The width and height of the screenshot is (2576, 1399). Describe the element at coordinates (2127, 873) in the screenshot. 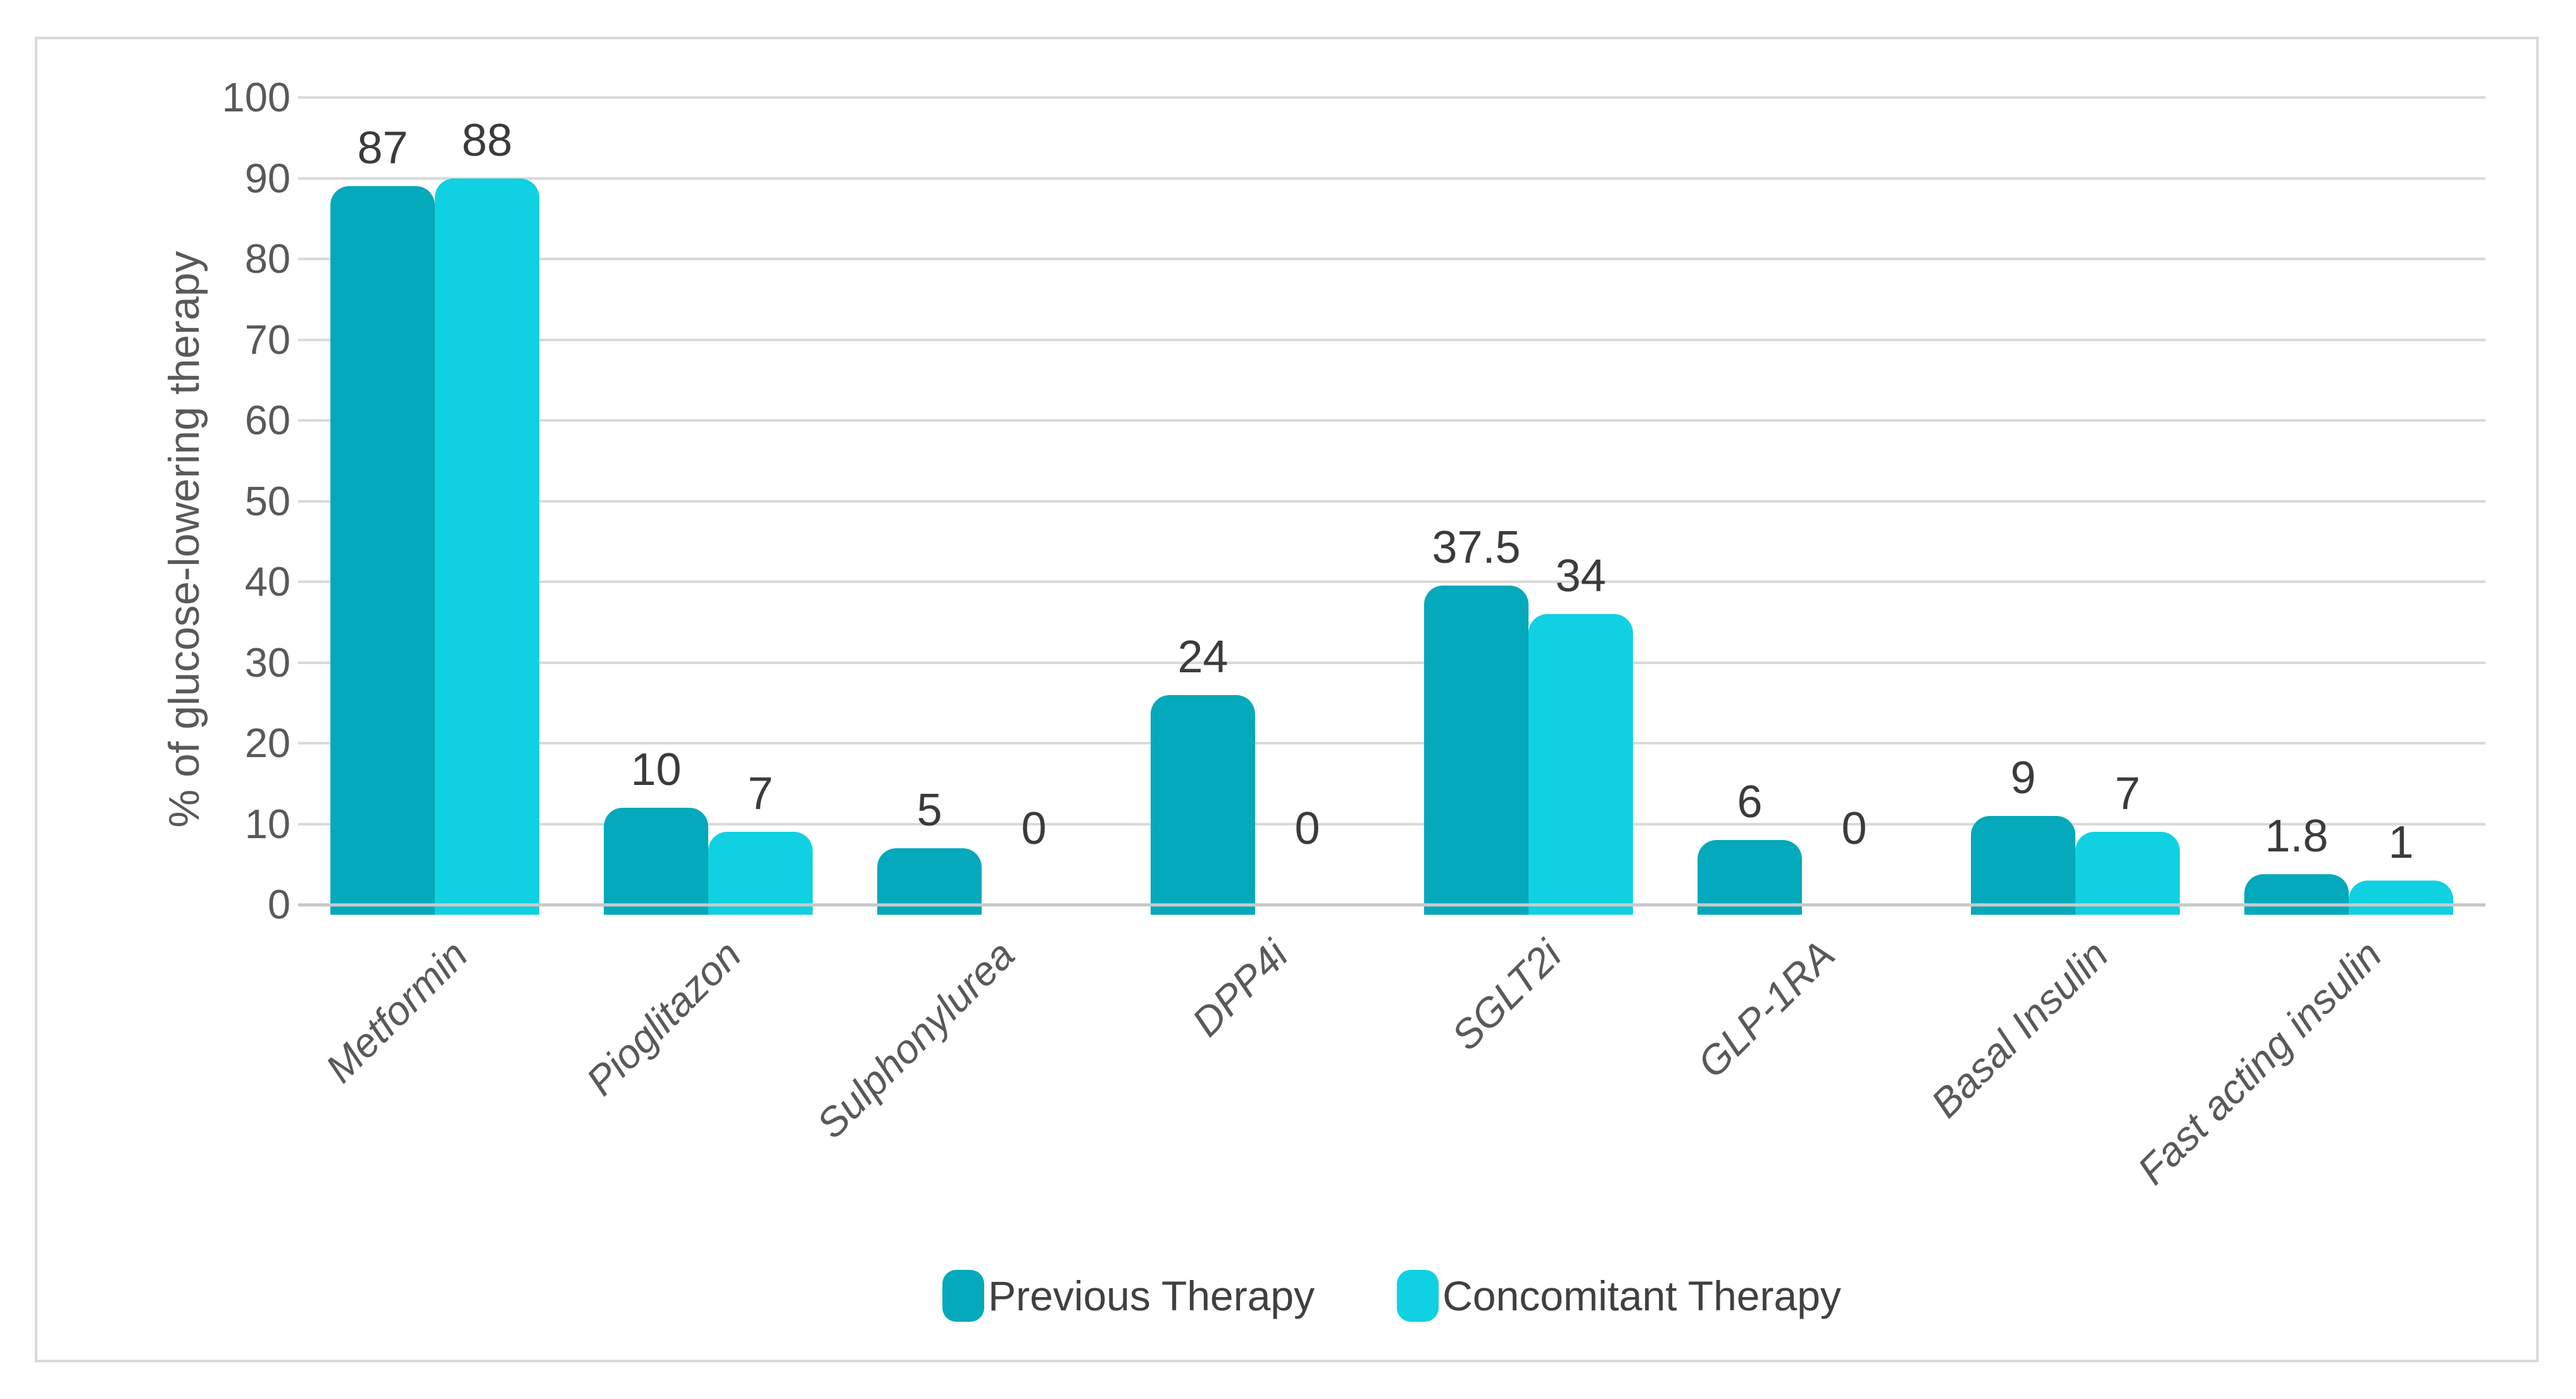

I see `bar-concomitant-therapy-basal-insulin` at that location.